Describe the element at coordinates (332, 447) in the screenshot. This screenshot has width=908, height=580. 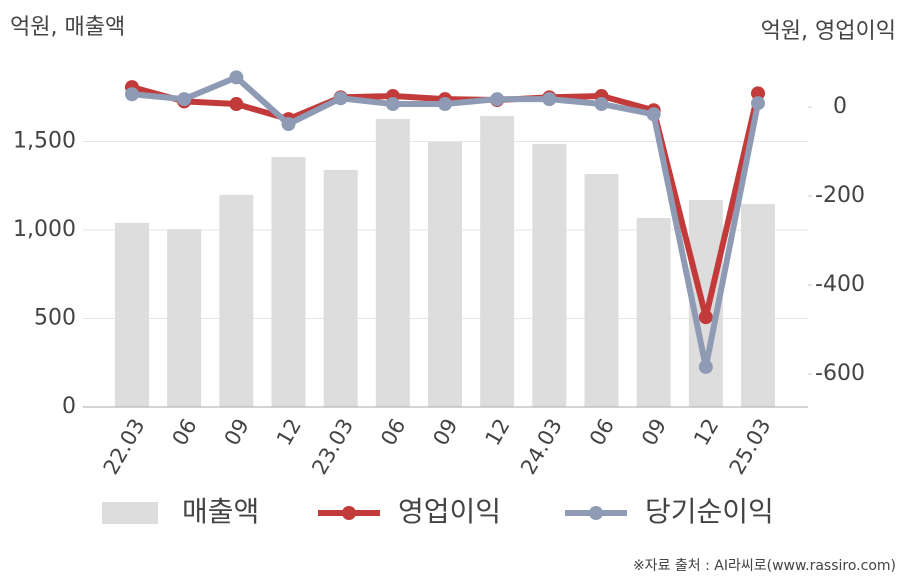
I see `x-tick-label: 23.03` at that location.